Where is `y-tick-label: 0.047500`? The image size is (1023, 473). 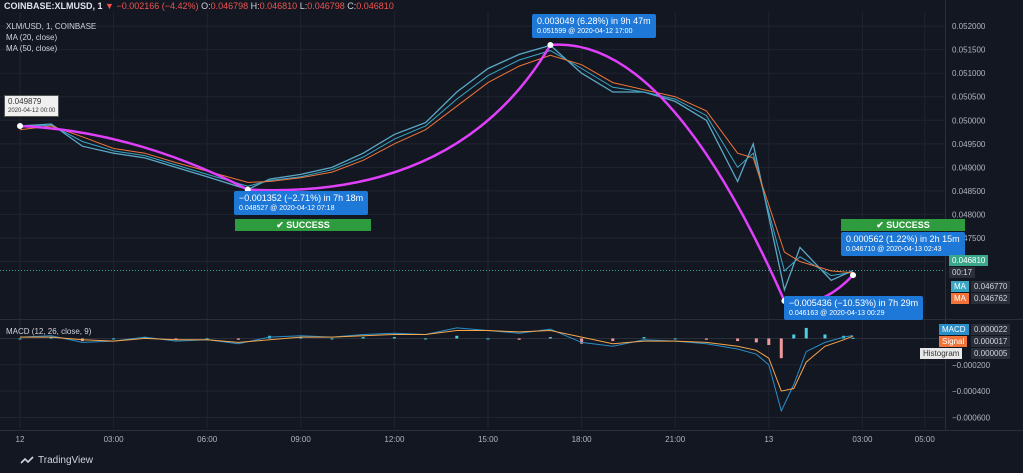
y-tick-label: 0.047500 is located at coordinates (969, 238).